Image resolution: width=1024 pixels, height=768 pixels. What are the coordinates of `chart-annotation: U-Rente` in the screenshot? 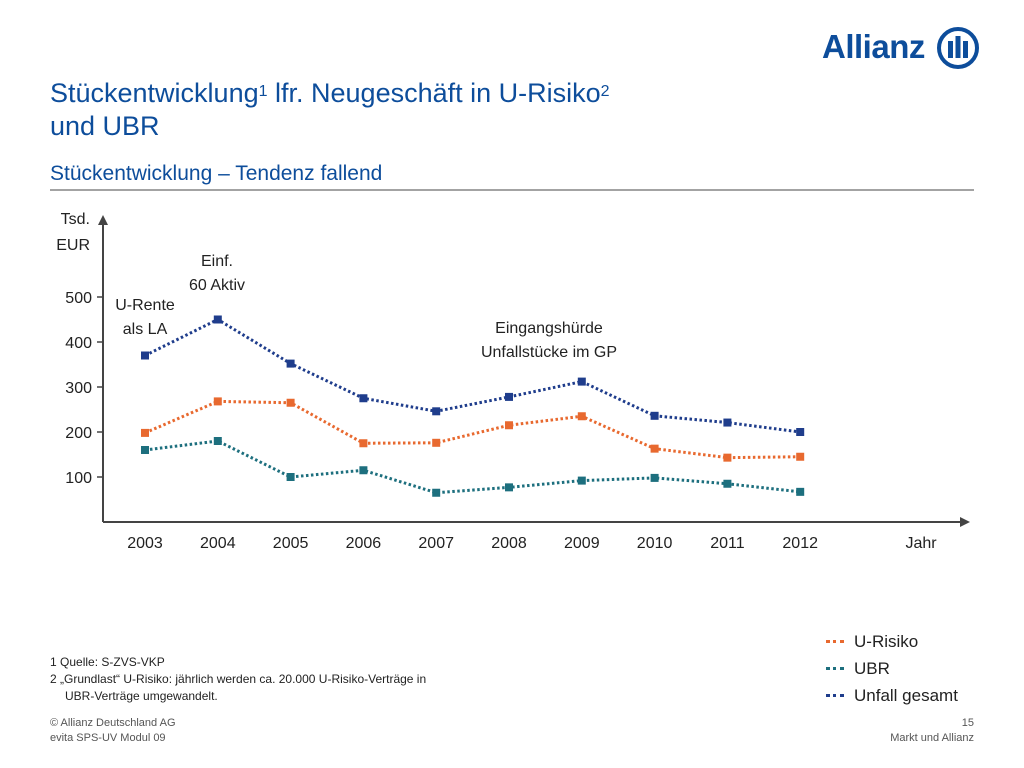 It's located at (145, 305).